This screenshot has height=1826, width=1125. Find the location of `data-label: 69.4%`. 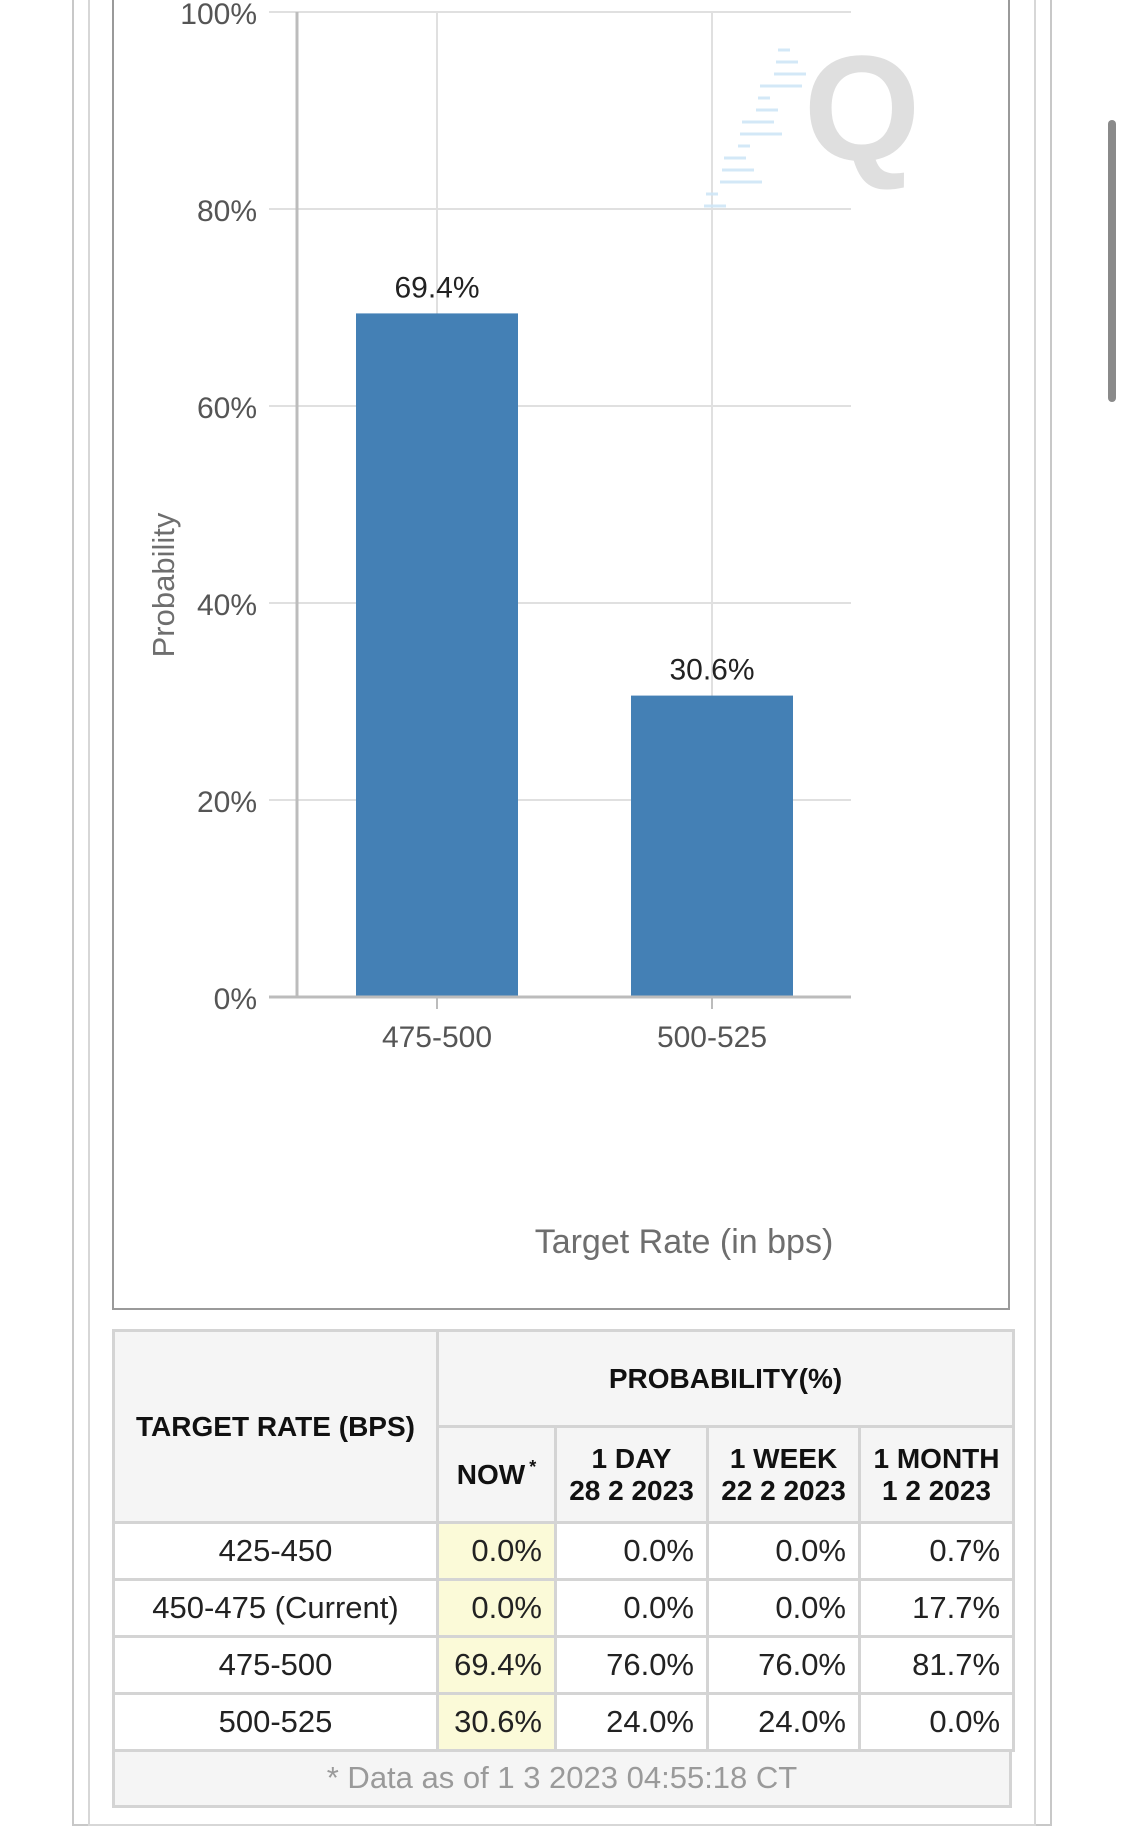

data-label: 69.4% is located at coordinates (436, 287).